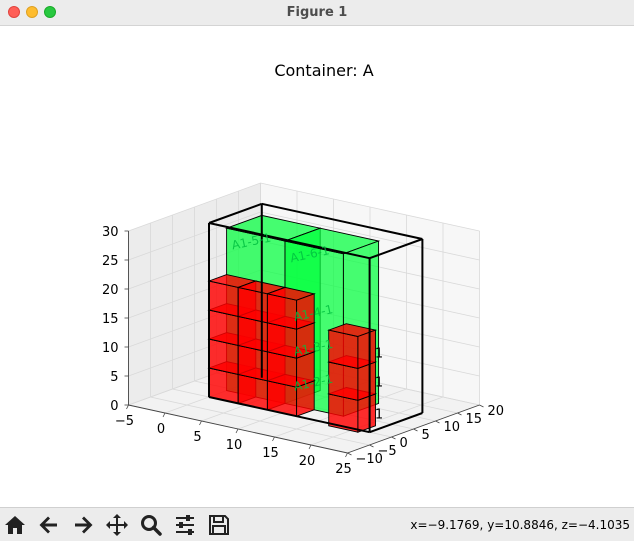  I want to click on x-tick-label: 25, so click(343, 469).